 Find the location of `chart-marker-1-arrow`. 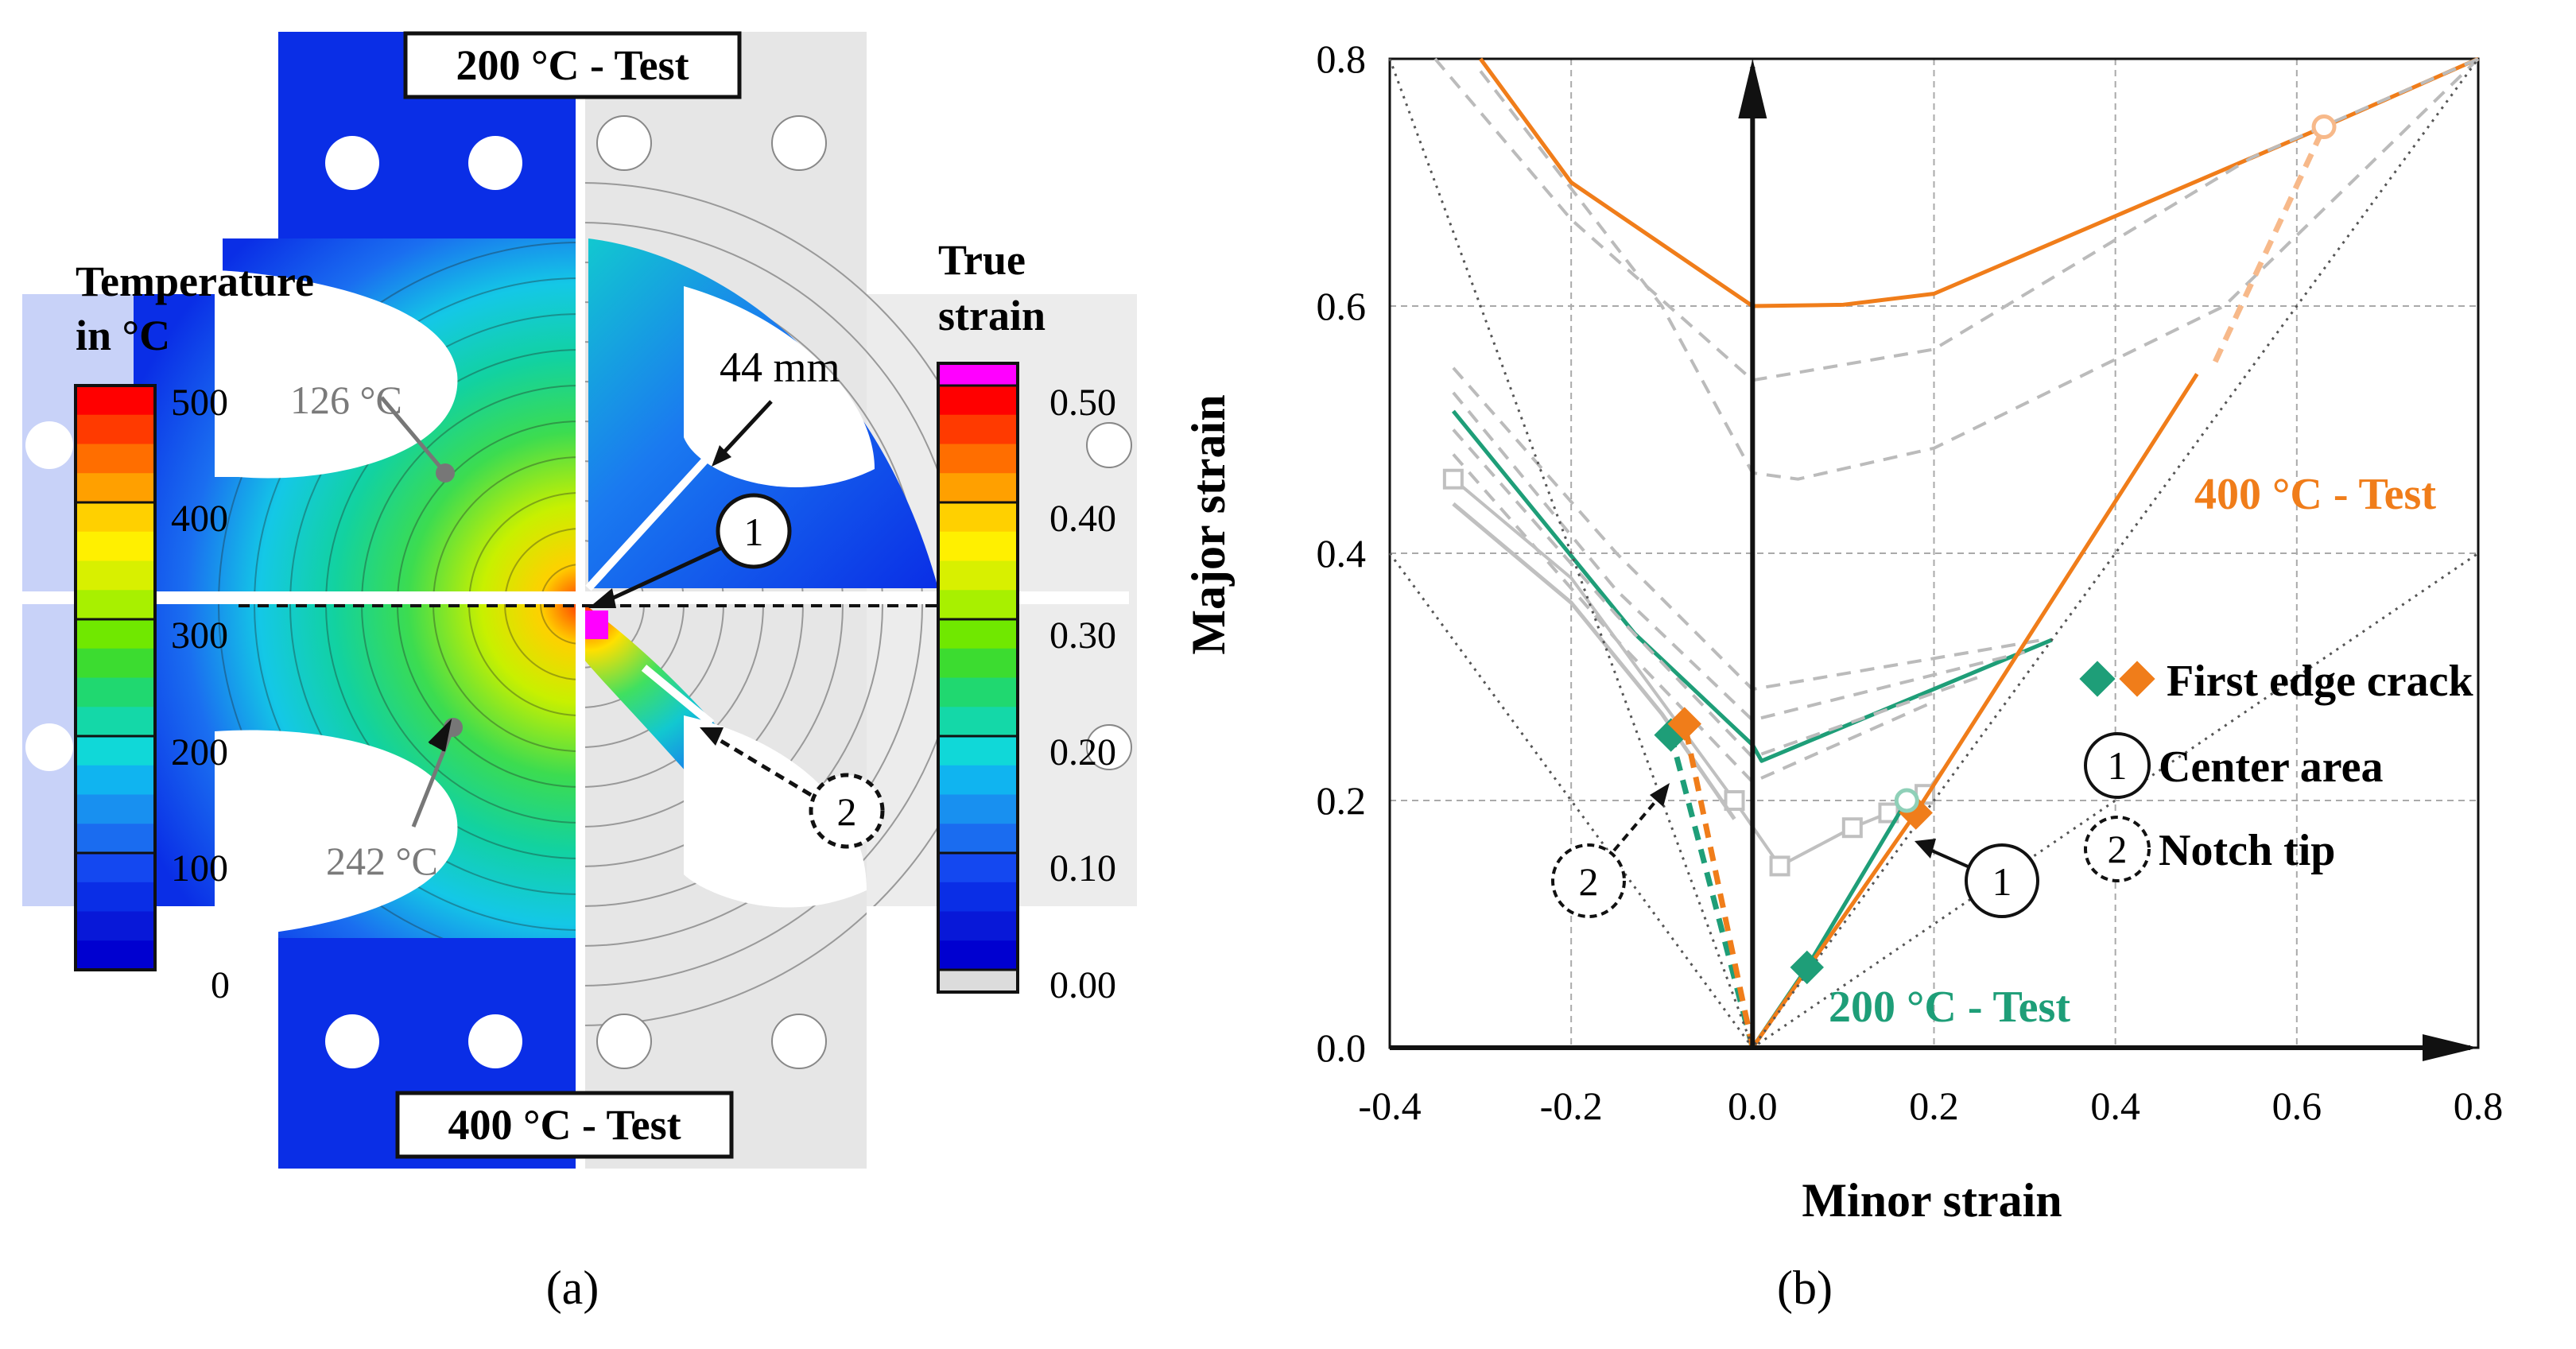

chart-marker-1-arrow is located at coordinates (1948, 857).